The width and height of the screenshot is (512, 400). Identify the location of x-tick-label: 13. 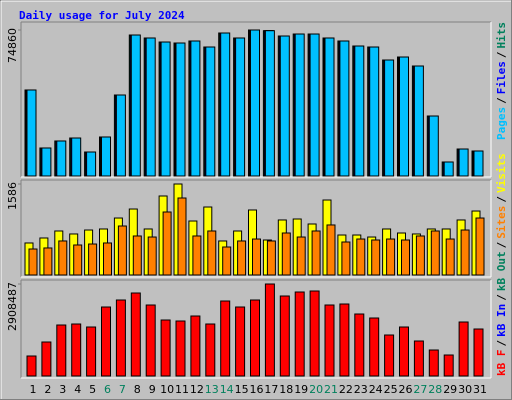
(212, 389).